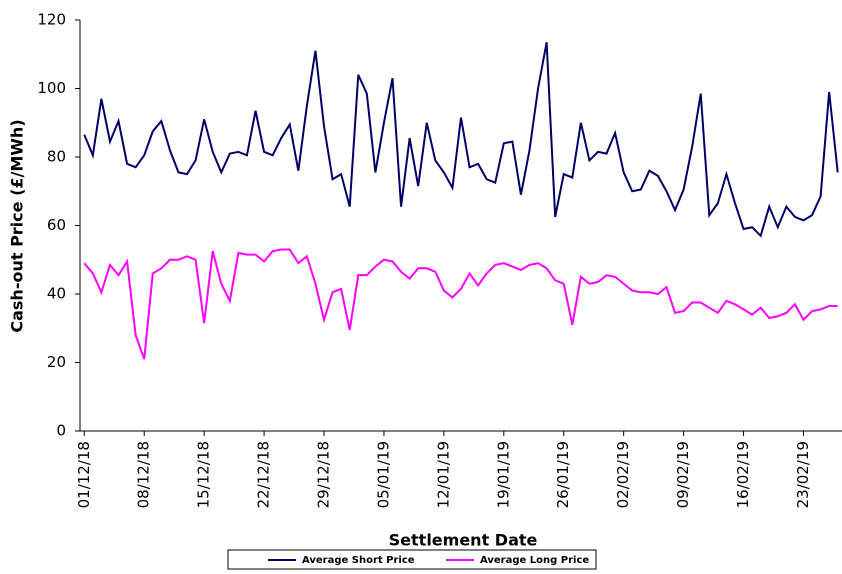 The image size is (842, 574). Describe the element at coordinates (534, 560) in the screenshot. I see `legend-label: Average Long Price` at that location.